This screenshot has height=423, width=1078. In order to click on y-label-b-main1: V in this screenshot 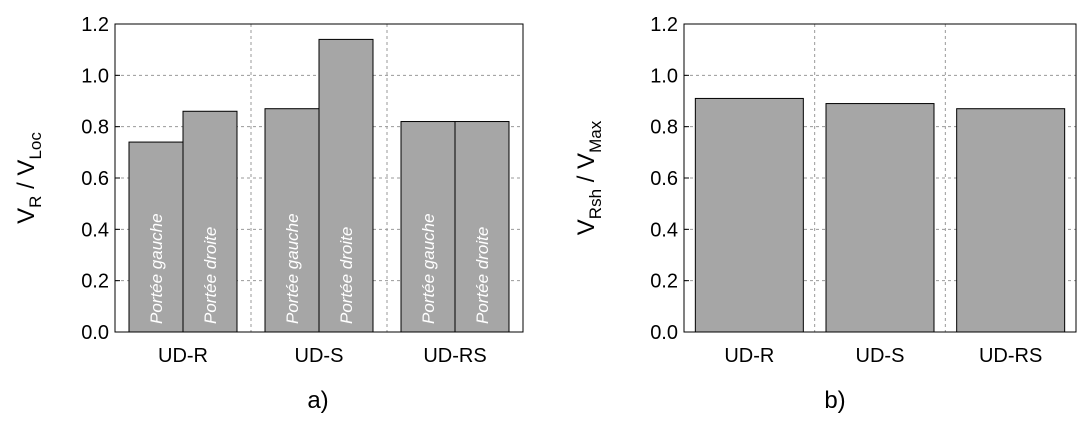, I will do `click(586, 227)`.